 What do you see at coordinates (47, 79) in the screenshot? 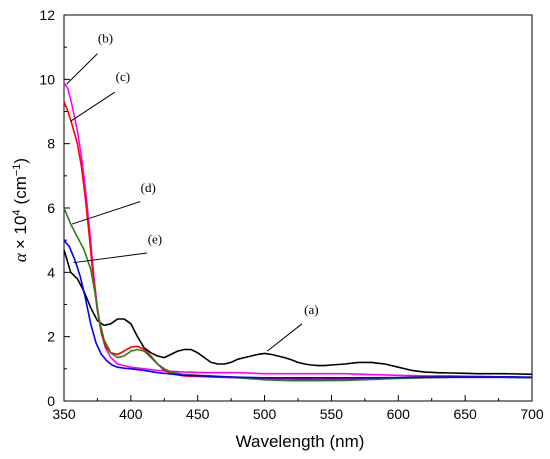
I see `y-tick-label: 10` at bounding box center [47, 79].